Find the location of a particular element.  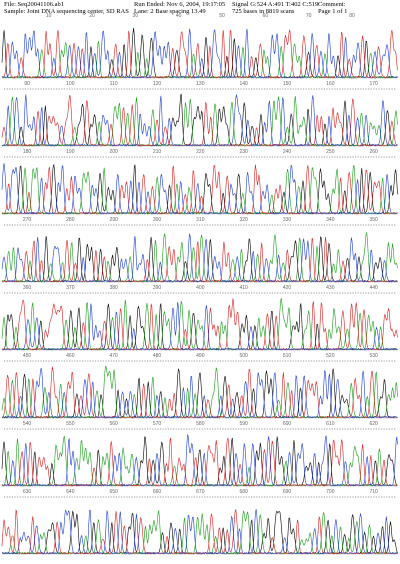

position-label: 580 is located at coordinates (200, 424).